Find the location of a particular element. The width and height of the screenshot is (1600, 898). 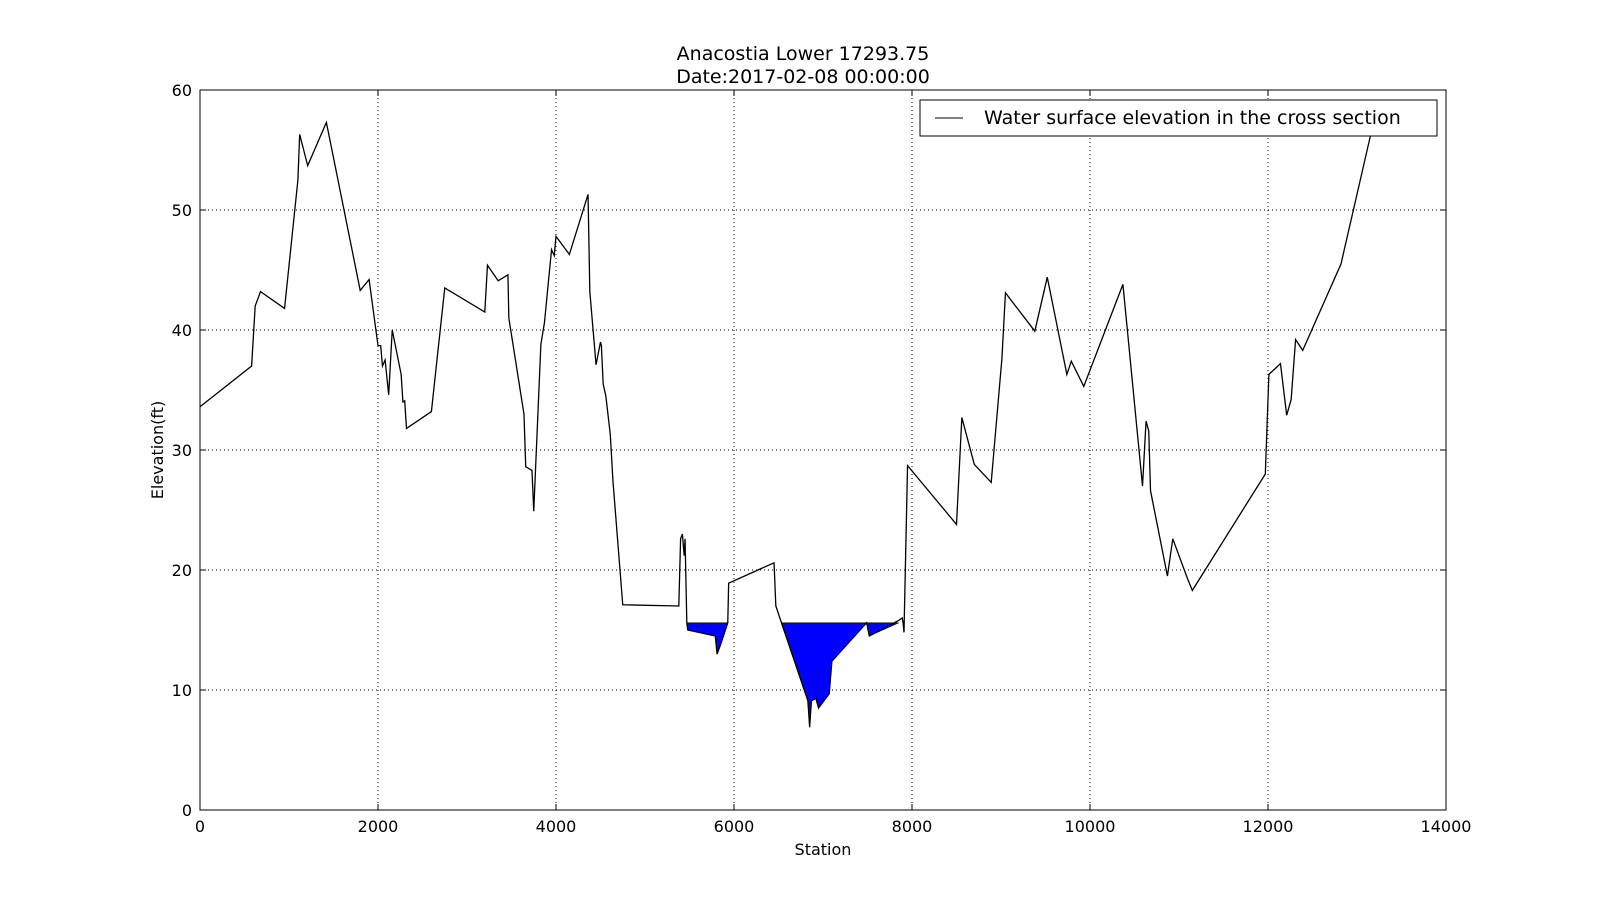

water-fill-areas is located at coordinates (792, 675).